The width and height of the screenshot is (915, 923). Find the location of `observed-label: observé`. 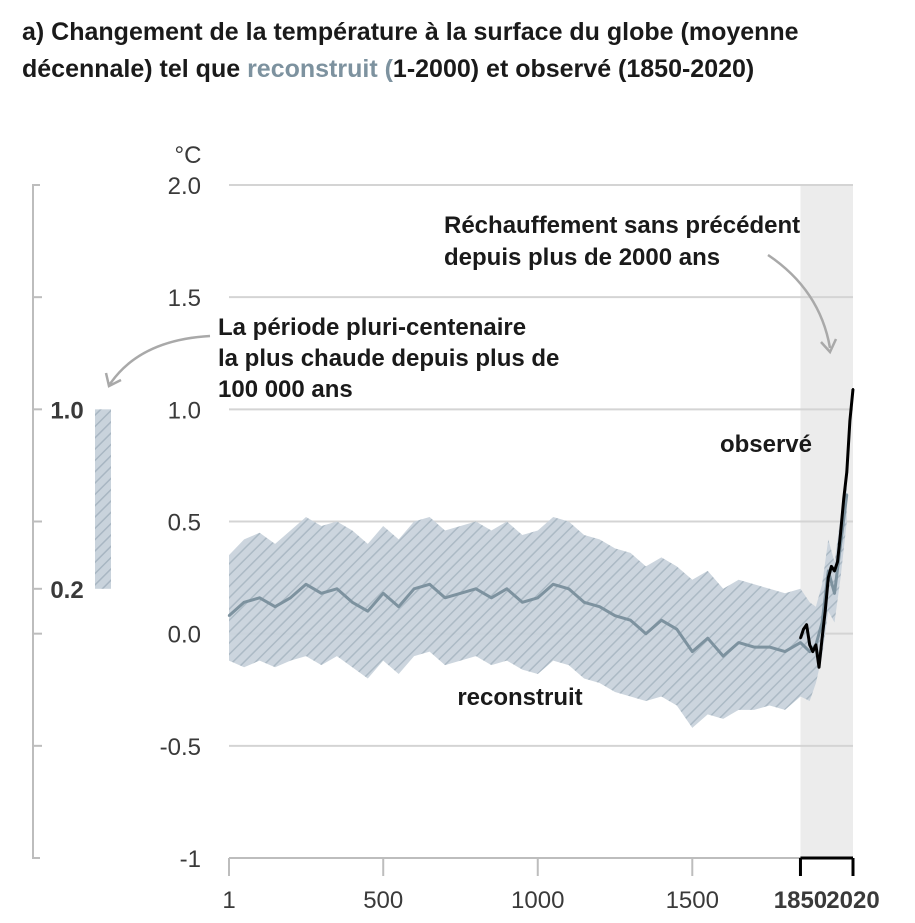

observed-label: observé is located at coordinates (766, 444).